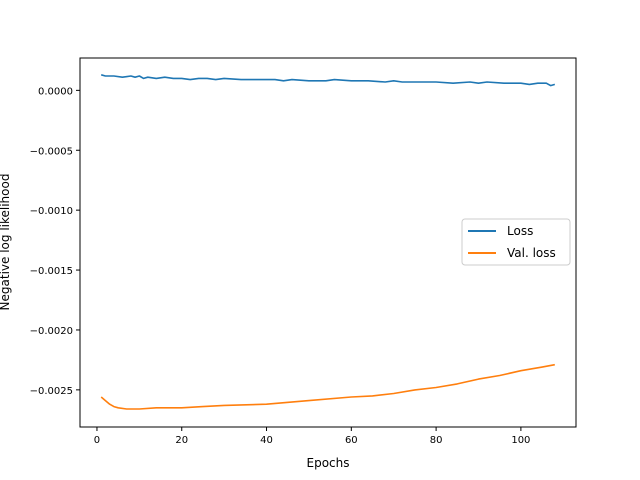 The width and height of the screenshot is (640, 480). What do you see at coordinates (351, 440) in the screenshot?
I see `x-tick-label: 60` at bounding box center [351, 440].